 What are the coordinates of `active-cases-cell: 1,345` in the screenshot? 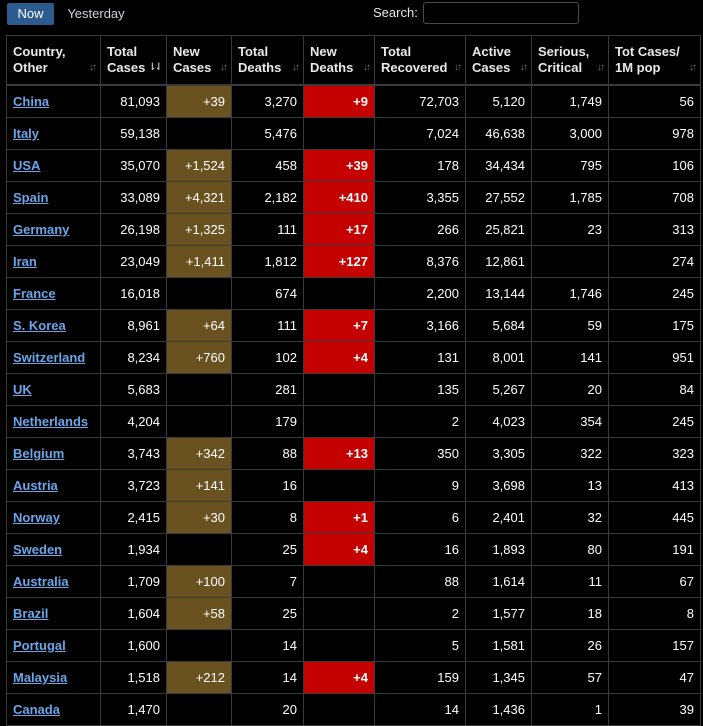 It's located at (498, 677).